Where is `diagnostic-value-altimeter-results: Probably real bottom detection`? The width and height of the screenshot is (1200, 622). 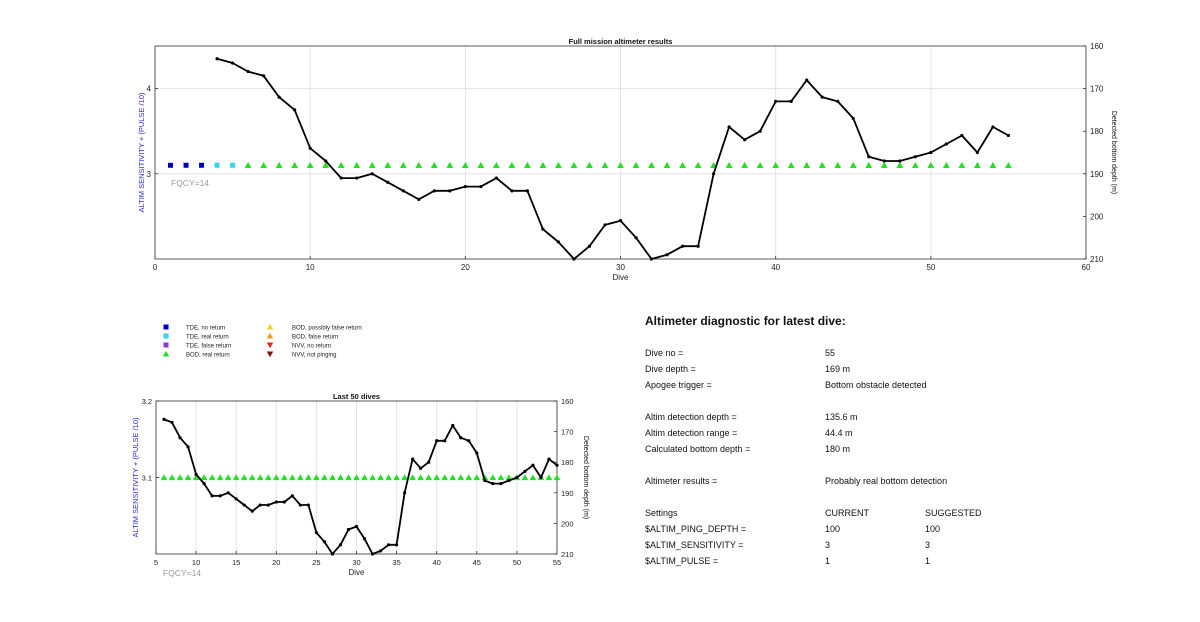
diagnostic-value-altimeter-results: Probably real bottom detection is located at coordinates (886, 481).